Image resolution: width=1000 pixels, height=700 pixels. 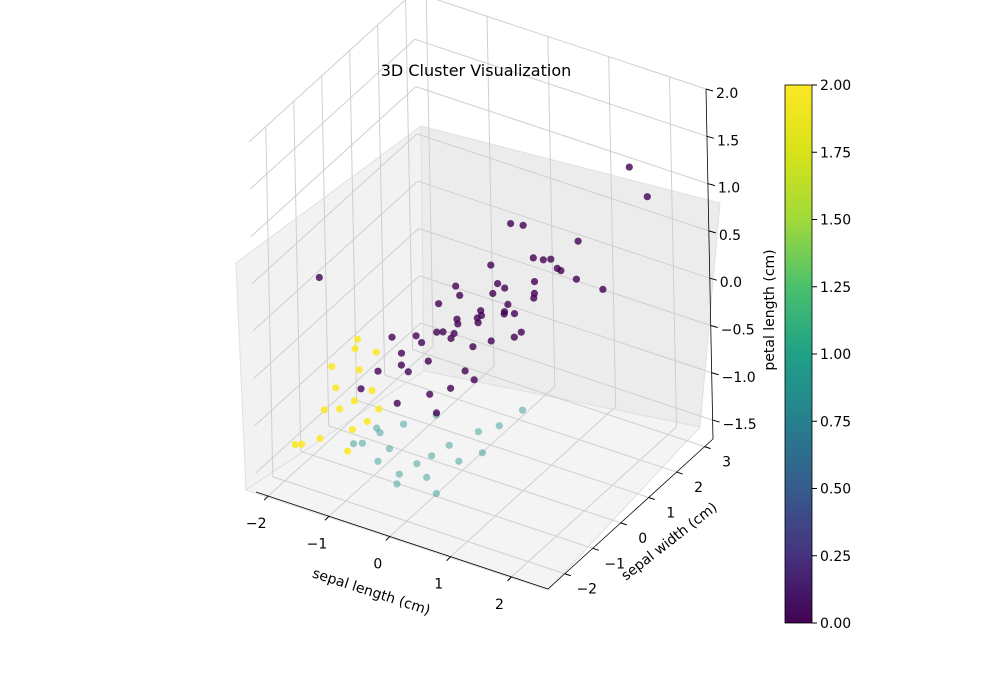 I want to click on colorbar-ticks: 0.00 0.25 0.50 0.75 1.00 1.25 1.50 1.75 2.00, so click(x=831, y=355).